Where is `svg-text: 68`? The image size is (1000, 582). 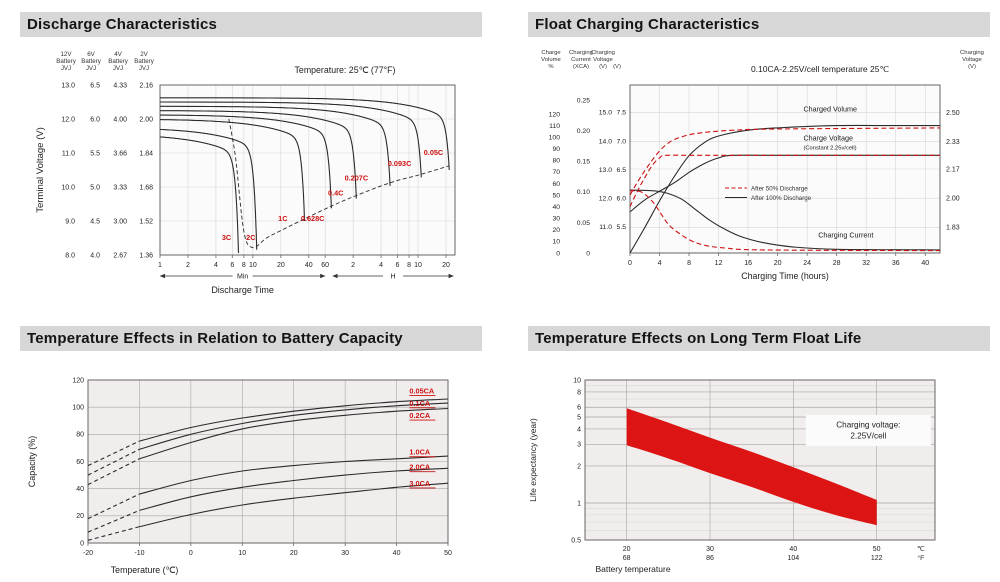
svg-text: 68 is located at coordinates (627, 558).